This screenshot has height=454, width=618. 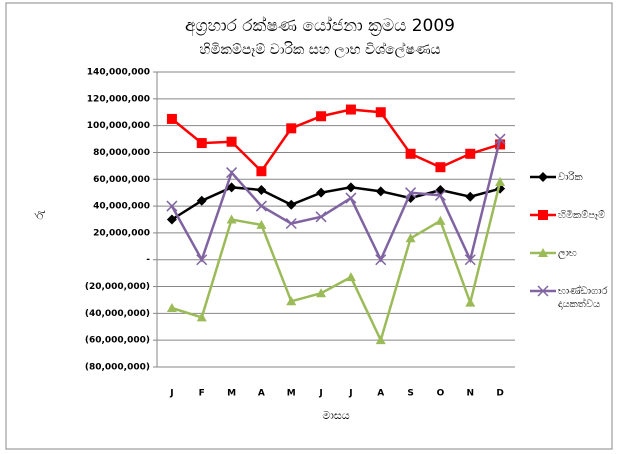 What do you see at coordinates (573, 189) in the screenshot?
I see `legend-item: වාරික` at bounding box center [573, 189].